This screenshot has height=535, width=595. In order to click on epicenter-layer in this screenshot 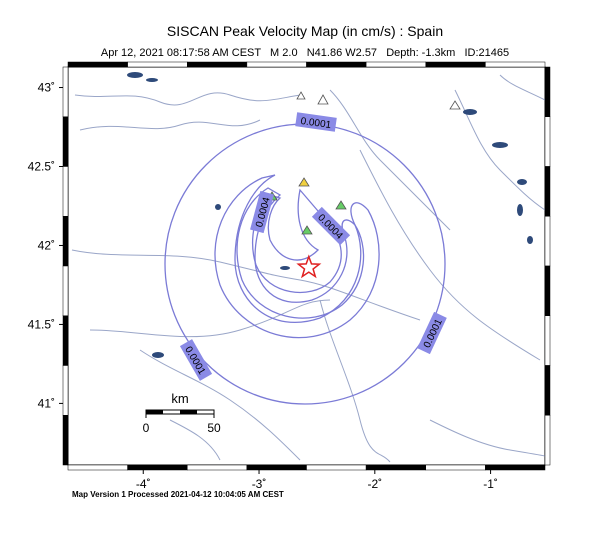, I will do `click(309, 266)`.